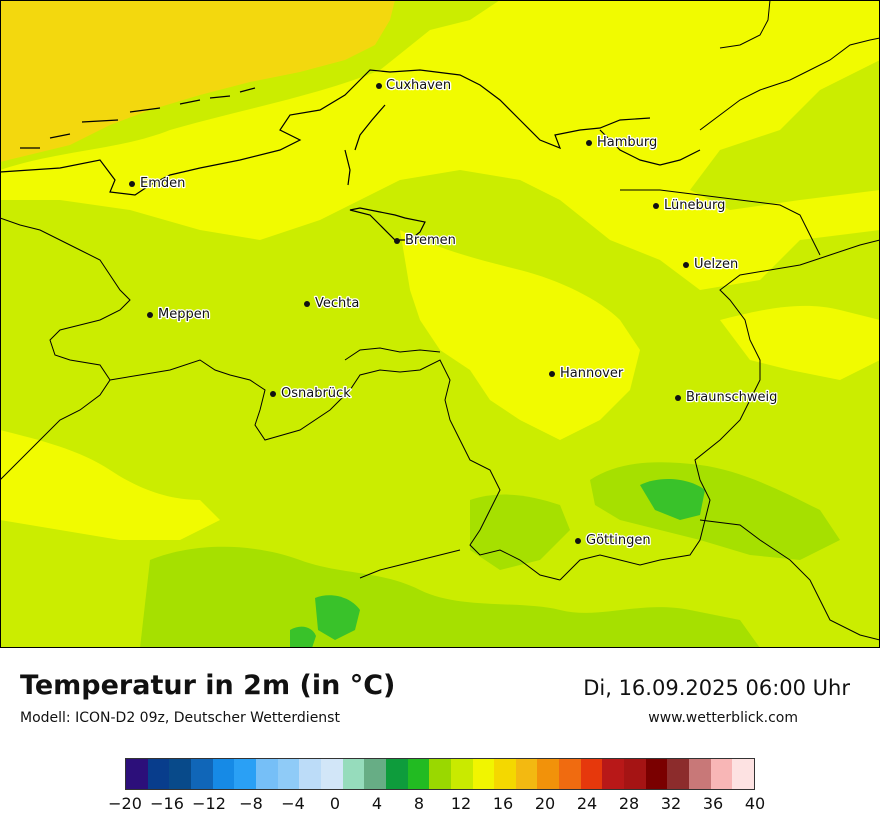  What do you see at coordinates (713, 803) in the screenshot?
I see `color-scale-tick-label: 36` at bounding box center [713, 803].